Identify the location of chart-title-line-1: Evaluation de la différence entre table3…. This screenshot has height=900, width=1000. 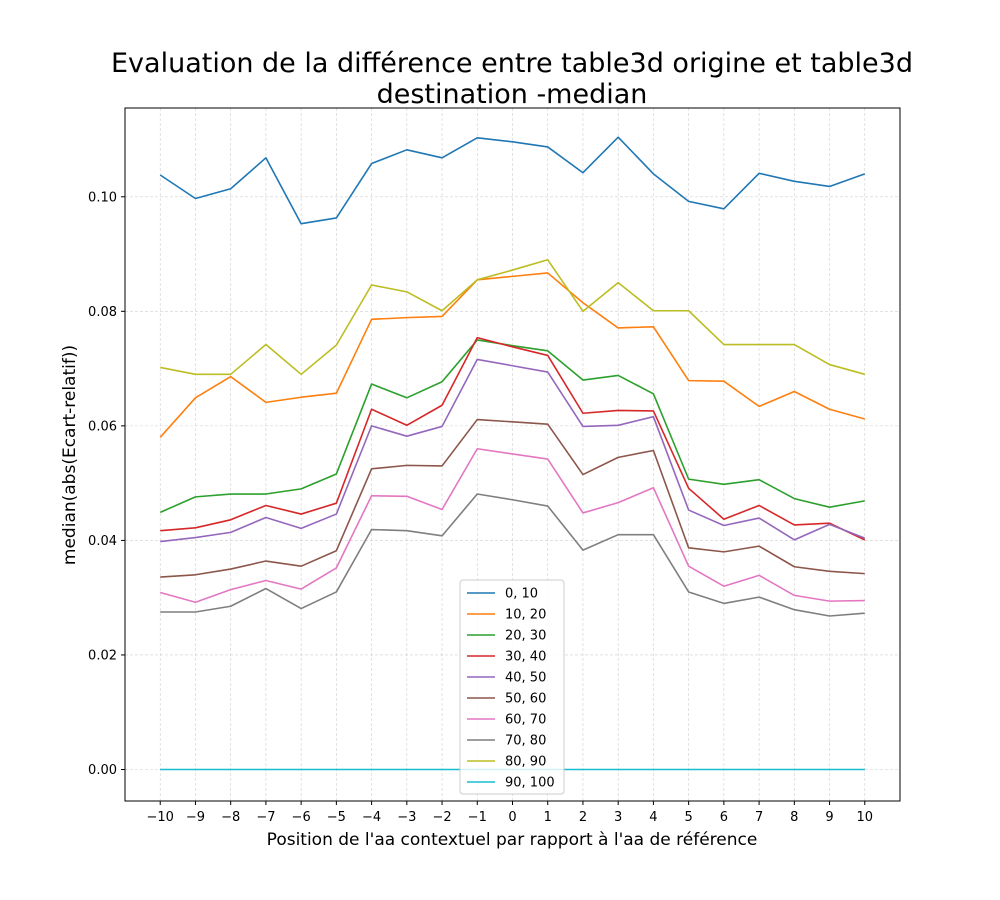
(512, 63).